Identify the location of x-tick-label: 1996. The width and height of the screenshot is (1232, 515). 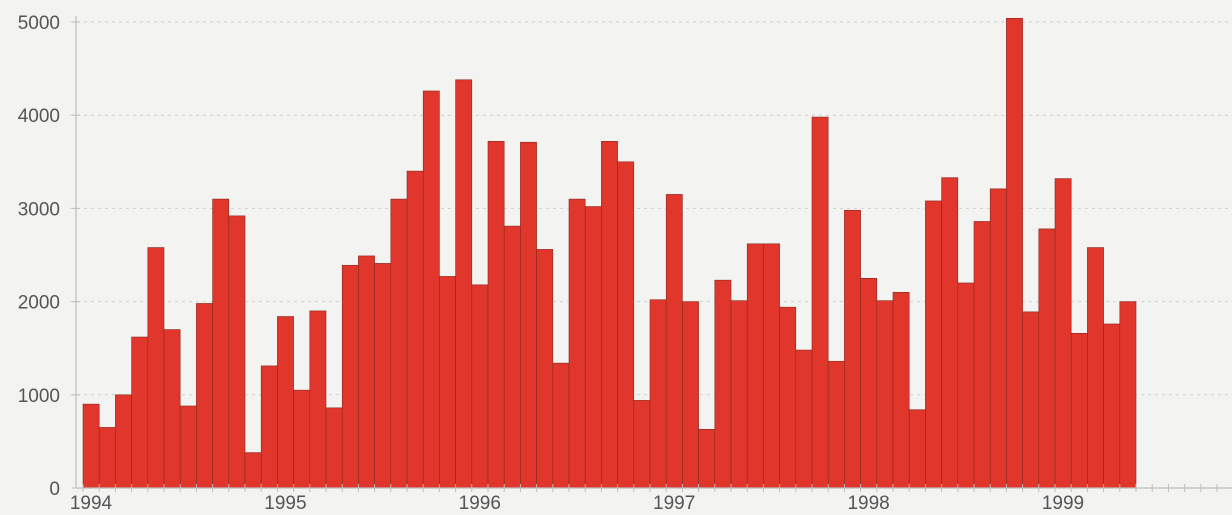
(480, 503).